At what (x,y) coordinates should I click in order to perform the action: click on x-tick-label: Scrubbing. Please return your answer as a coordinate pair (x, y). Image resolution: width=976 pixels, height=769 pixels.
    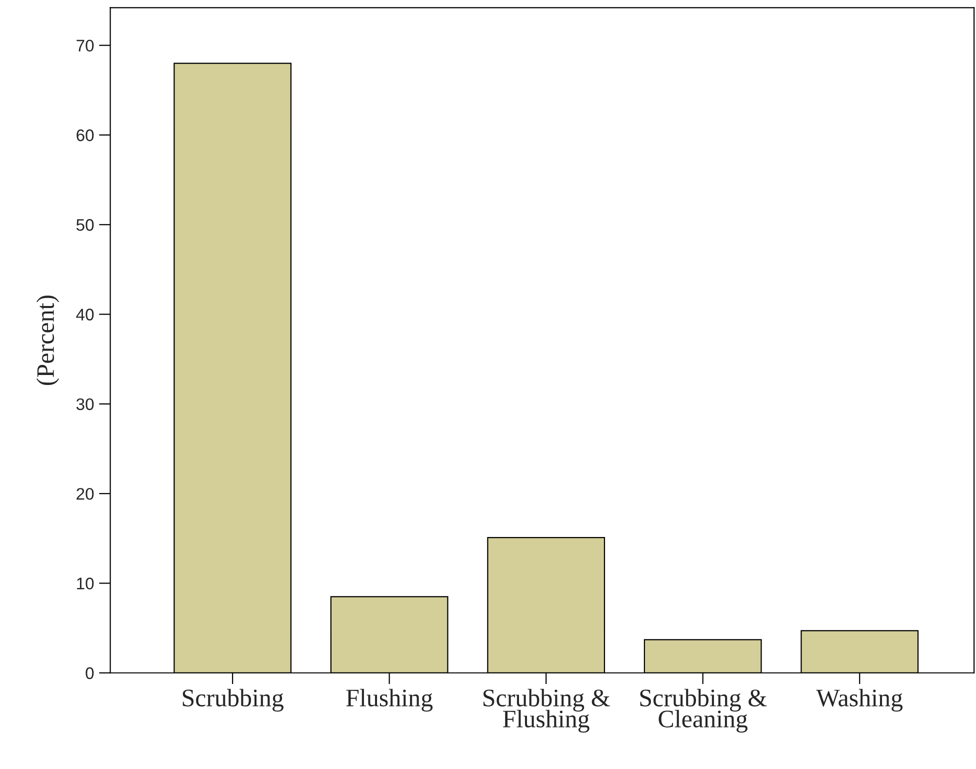
    Looking at the image, I should click on (233, 700).